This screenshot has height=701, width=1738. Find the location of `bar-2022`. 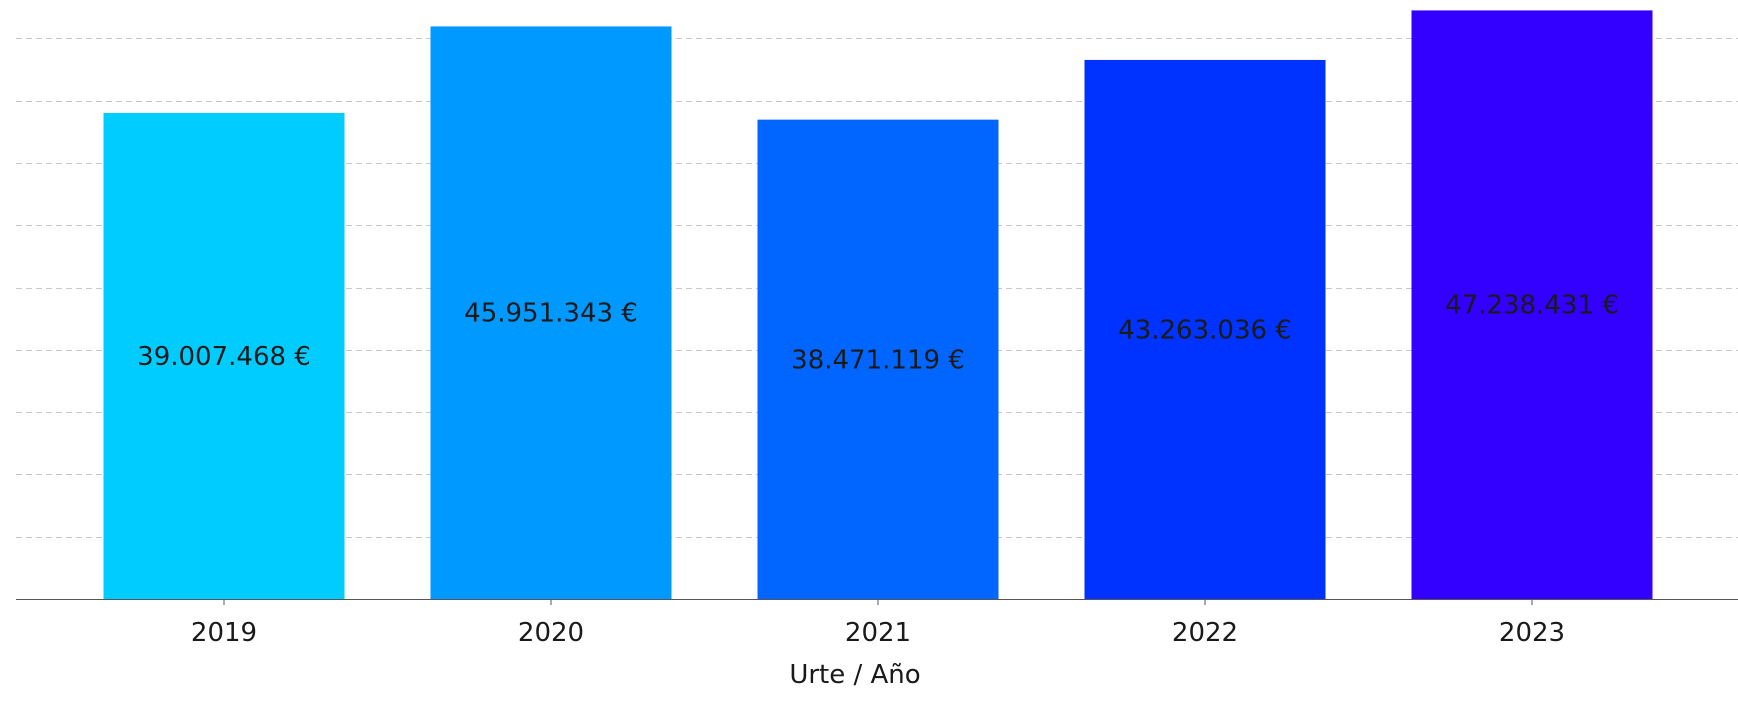

bar-2022 is located at coordinates (1205, 329).